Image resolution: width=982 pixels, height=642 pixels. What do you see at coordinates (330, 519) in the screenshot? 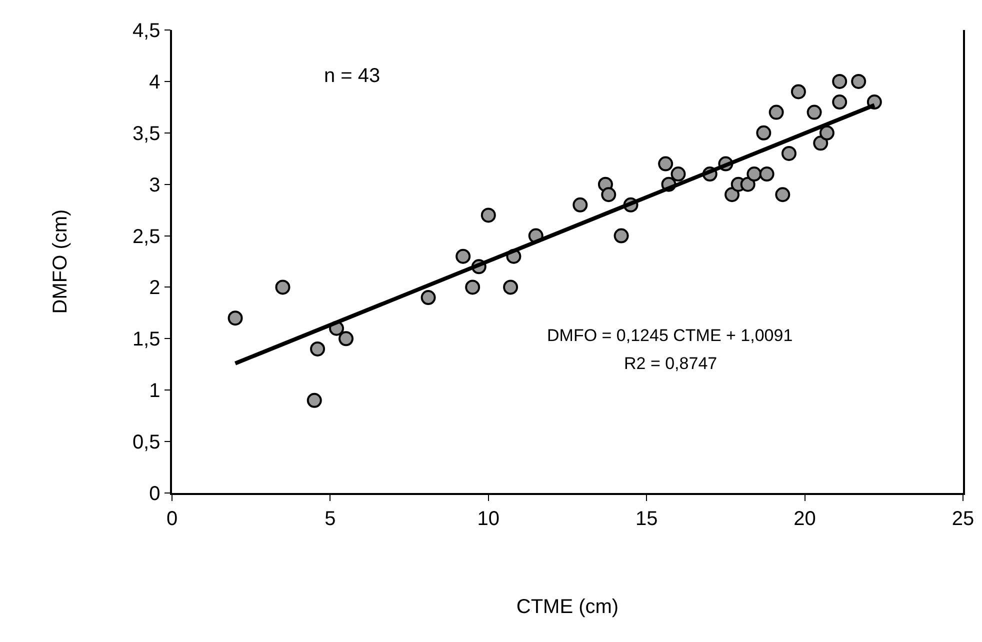
I see `x-tick-label: 5` at bounding box center [330, 519].